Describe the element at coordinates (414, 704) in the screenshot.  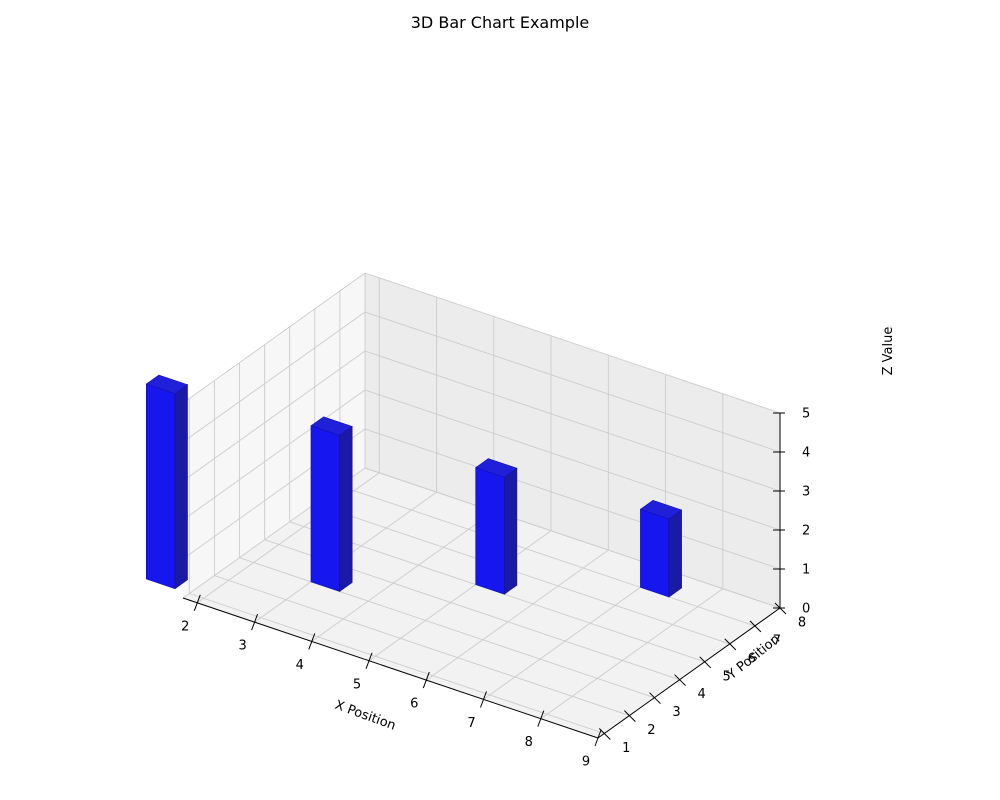
I see `x-tick-label: 6` at that location.